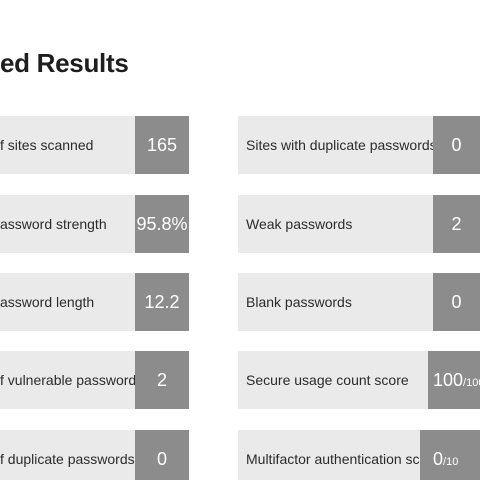 This screenshot has height=480, width=480. Describe the element at coordinates (67, 380) in the screenshot. I see `result-label: f vulnerable passwords` at that location.